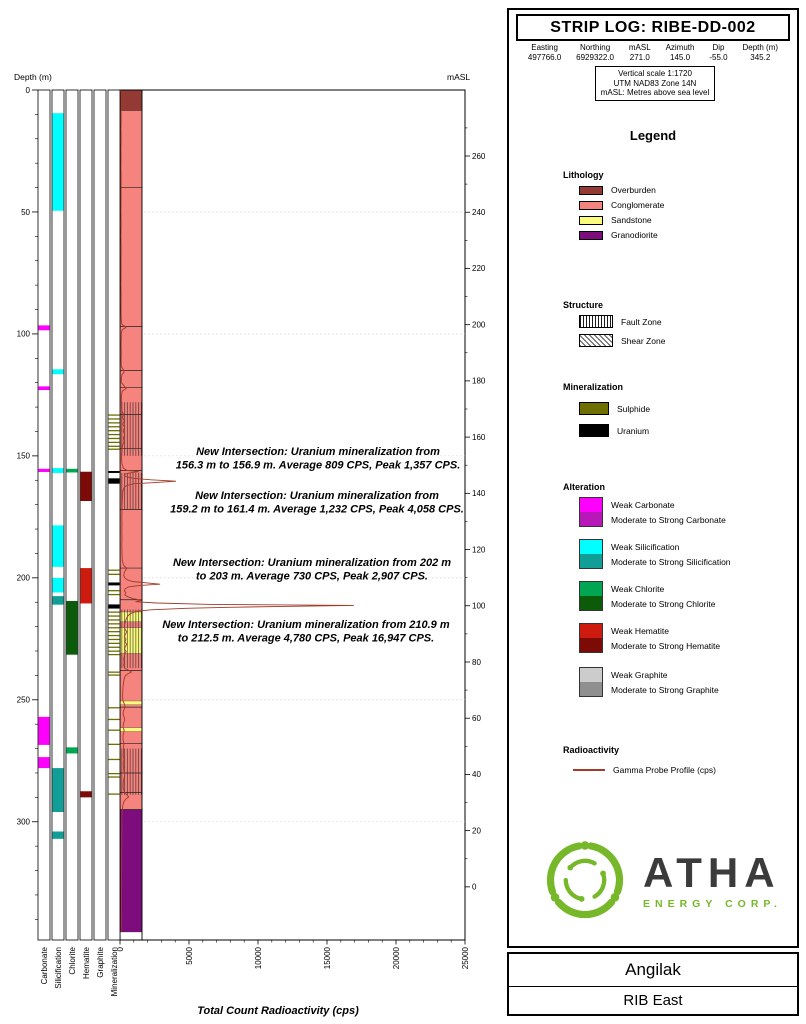 This screenshot has width=806, height=1024. What do you see at coordinates (58, 515) in the screenshot?
I see `track-silicification` at bounding box center [58, 515].